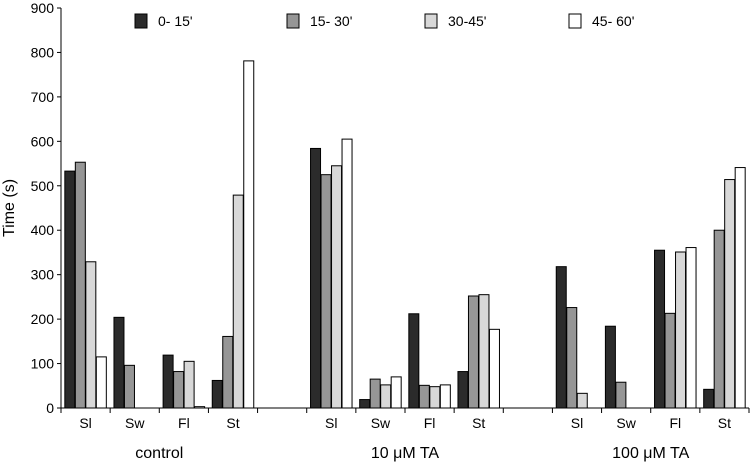 The height and width of the screenshot is (464, 751). What do you see at coordinates (43, 319) in the screenshot?
I see `y-tick-label: 200` at bounding box center [43, 319].